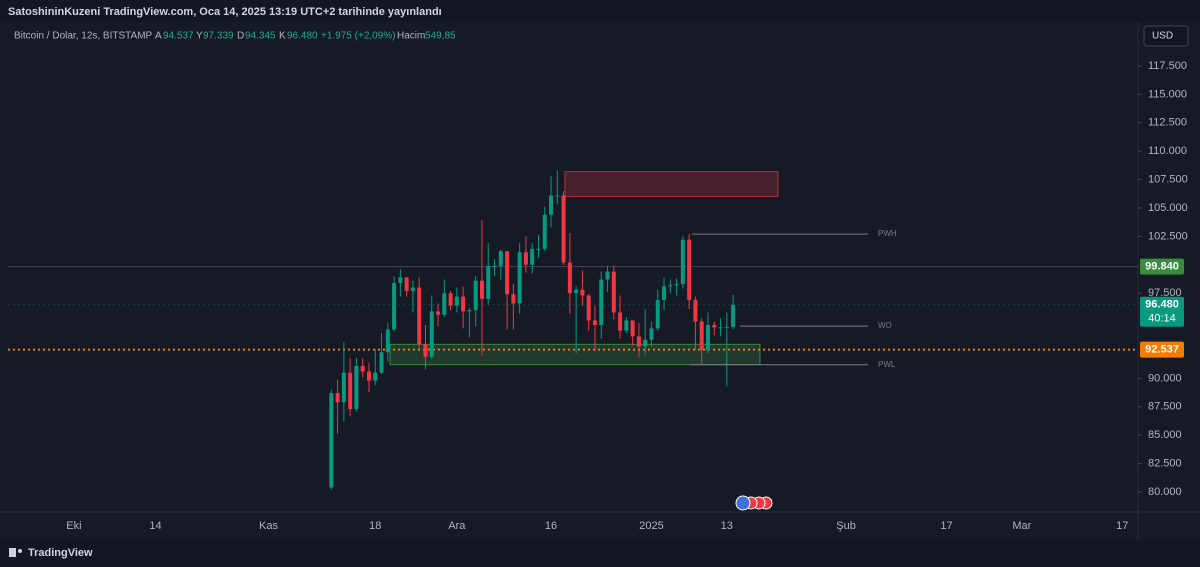  Describe the element at coordinates (1165, 464) in the screenshot. I see `y-tick-label: 82.500` at that location.